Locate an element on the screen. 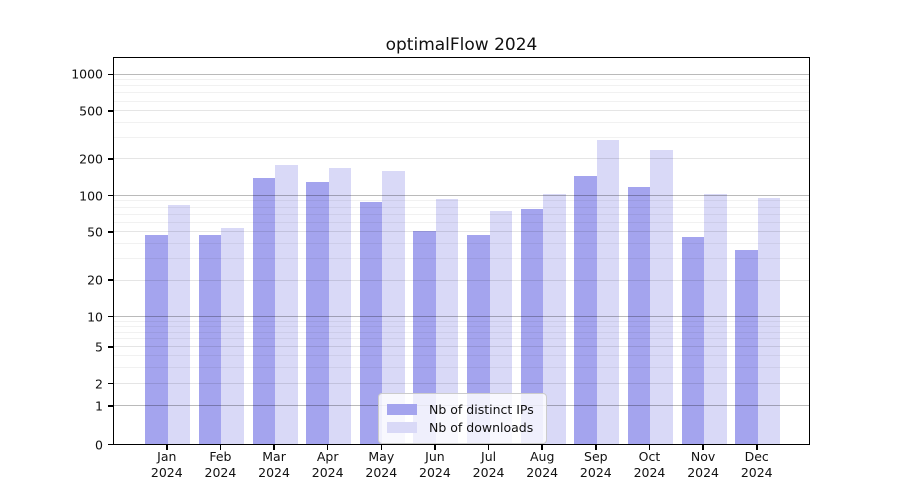  bar-distinct-ips-dec is located at coordinates (746, 346).